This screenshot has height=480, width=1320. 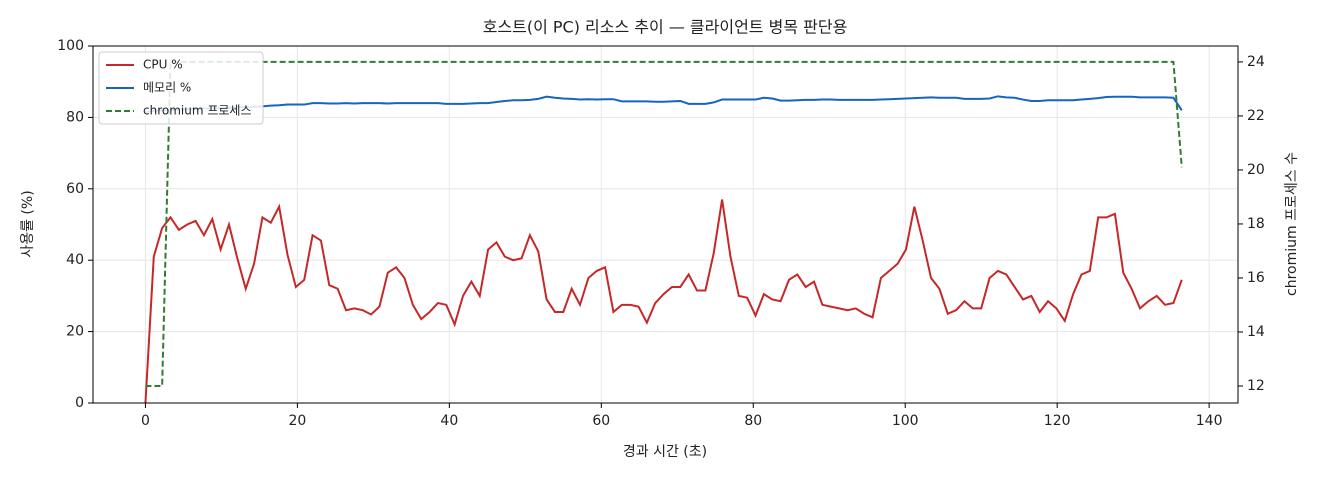 What do you see at coordinates (297, 421) in the screenshot?
I see `x-tick-label: 20` at bounding box center [297, 421].